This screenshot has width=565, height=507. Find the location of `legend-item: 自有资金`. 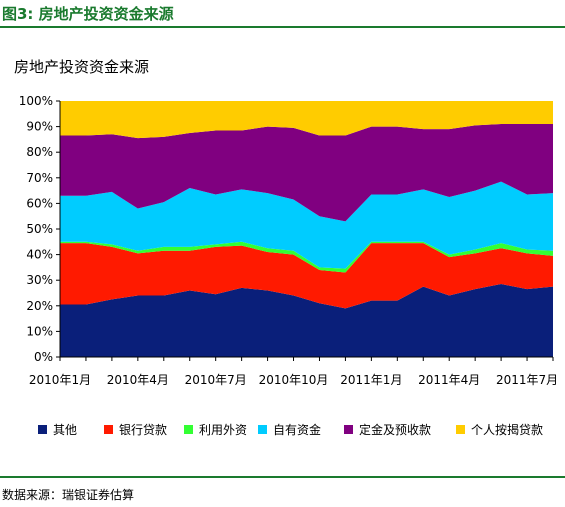

legend-item: 自有资金 is located at coordinates (289, 429).